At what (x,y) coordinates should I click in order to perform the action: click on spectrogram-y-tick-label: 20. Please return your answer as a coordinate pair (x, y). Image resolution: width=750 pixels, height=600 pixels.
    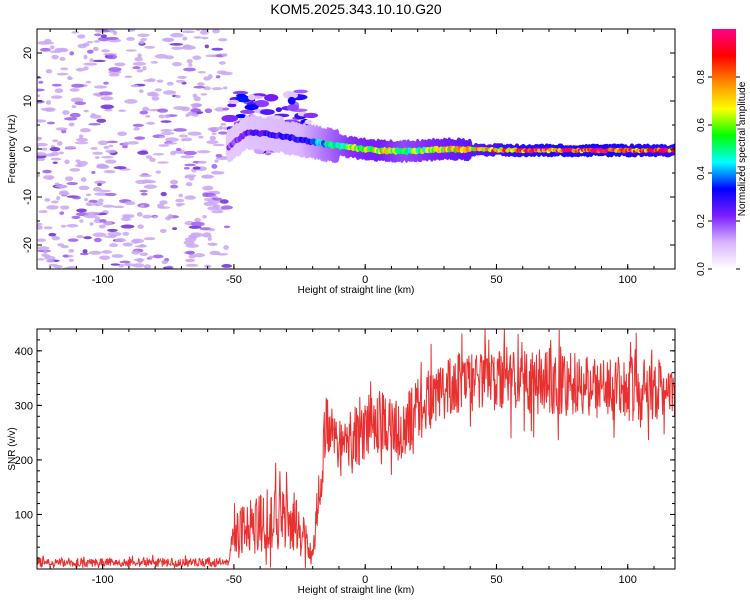
    Looking at the image, I should click on (28, 53).